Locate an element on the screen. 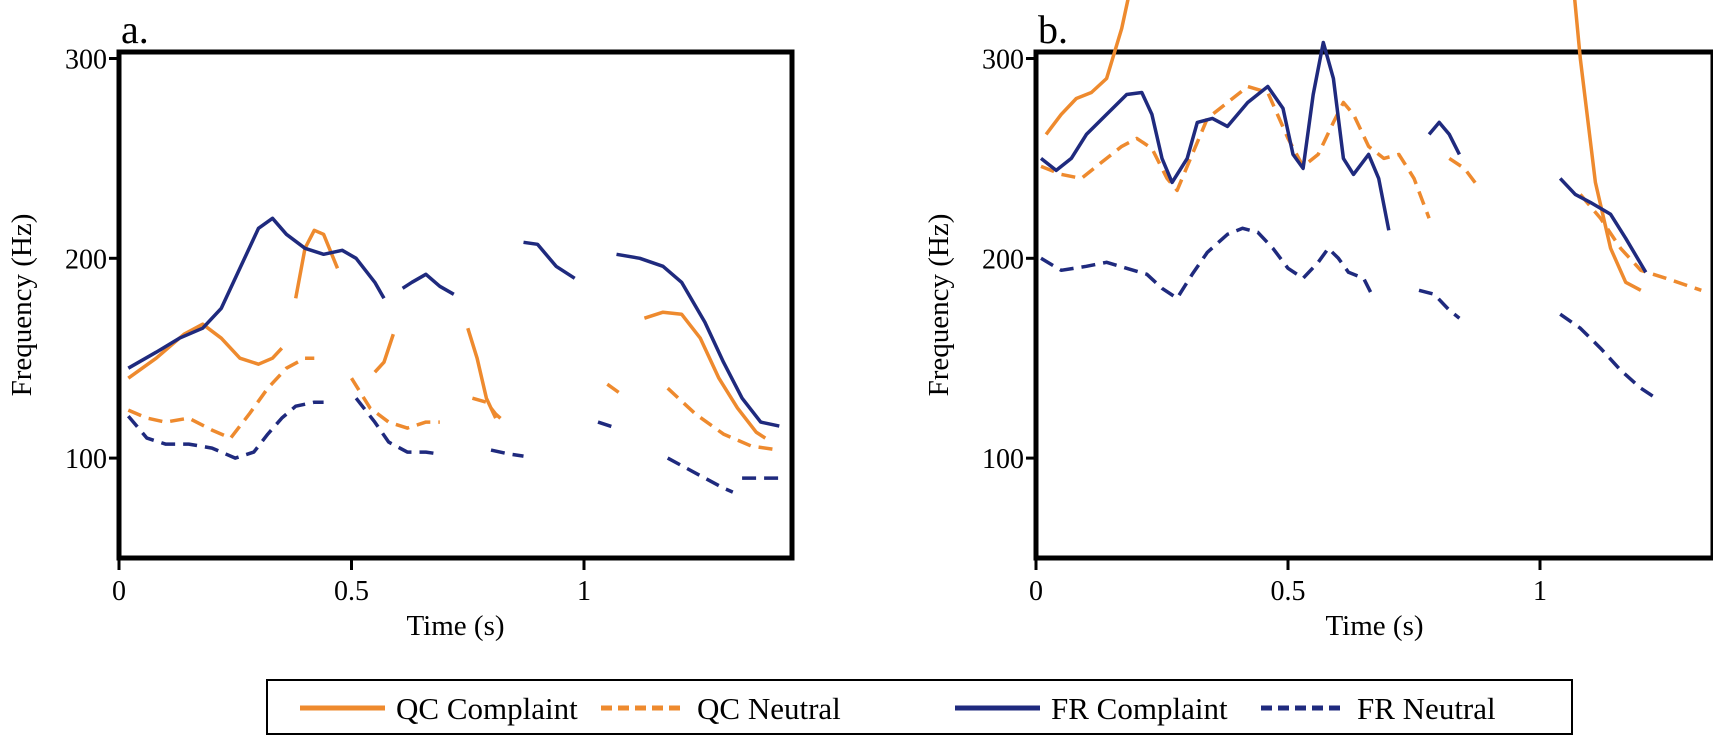 This screenshot has width=1713, height=738. legend-label: QC Complaint is located at coordinates (487, 708).